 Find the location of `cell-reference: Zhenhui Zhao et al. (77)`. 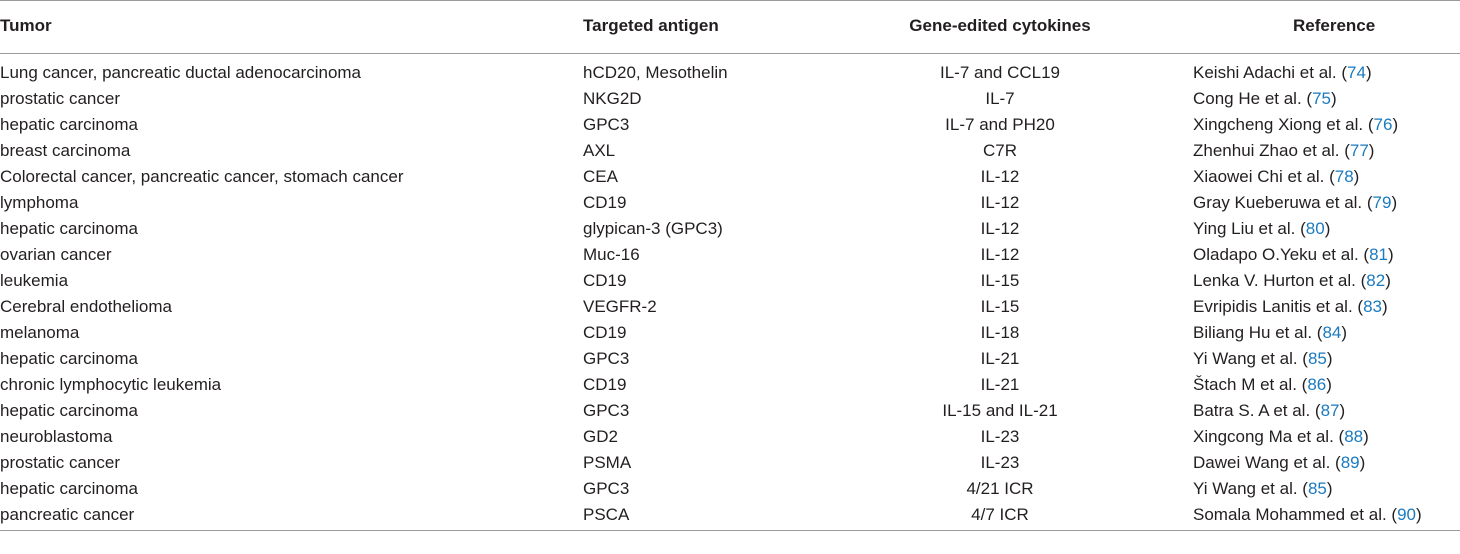

cell-reference: Zhenhui Zhao et al. (77) is located at coordinates (1318, 151).